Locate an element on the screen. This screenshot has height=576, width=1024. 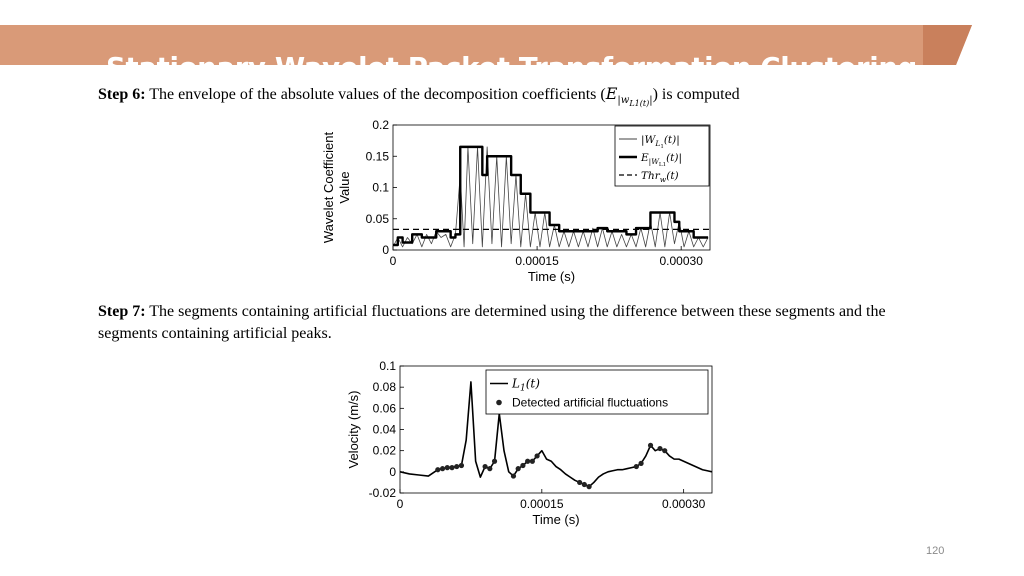
chart-0-series-0-line is located at coordinates (551, 197).